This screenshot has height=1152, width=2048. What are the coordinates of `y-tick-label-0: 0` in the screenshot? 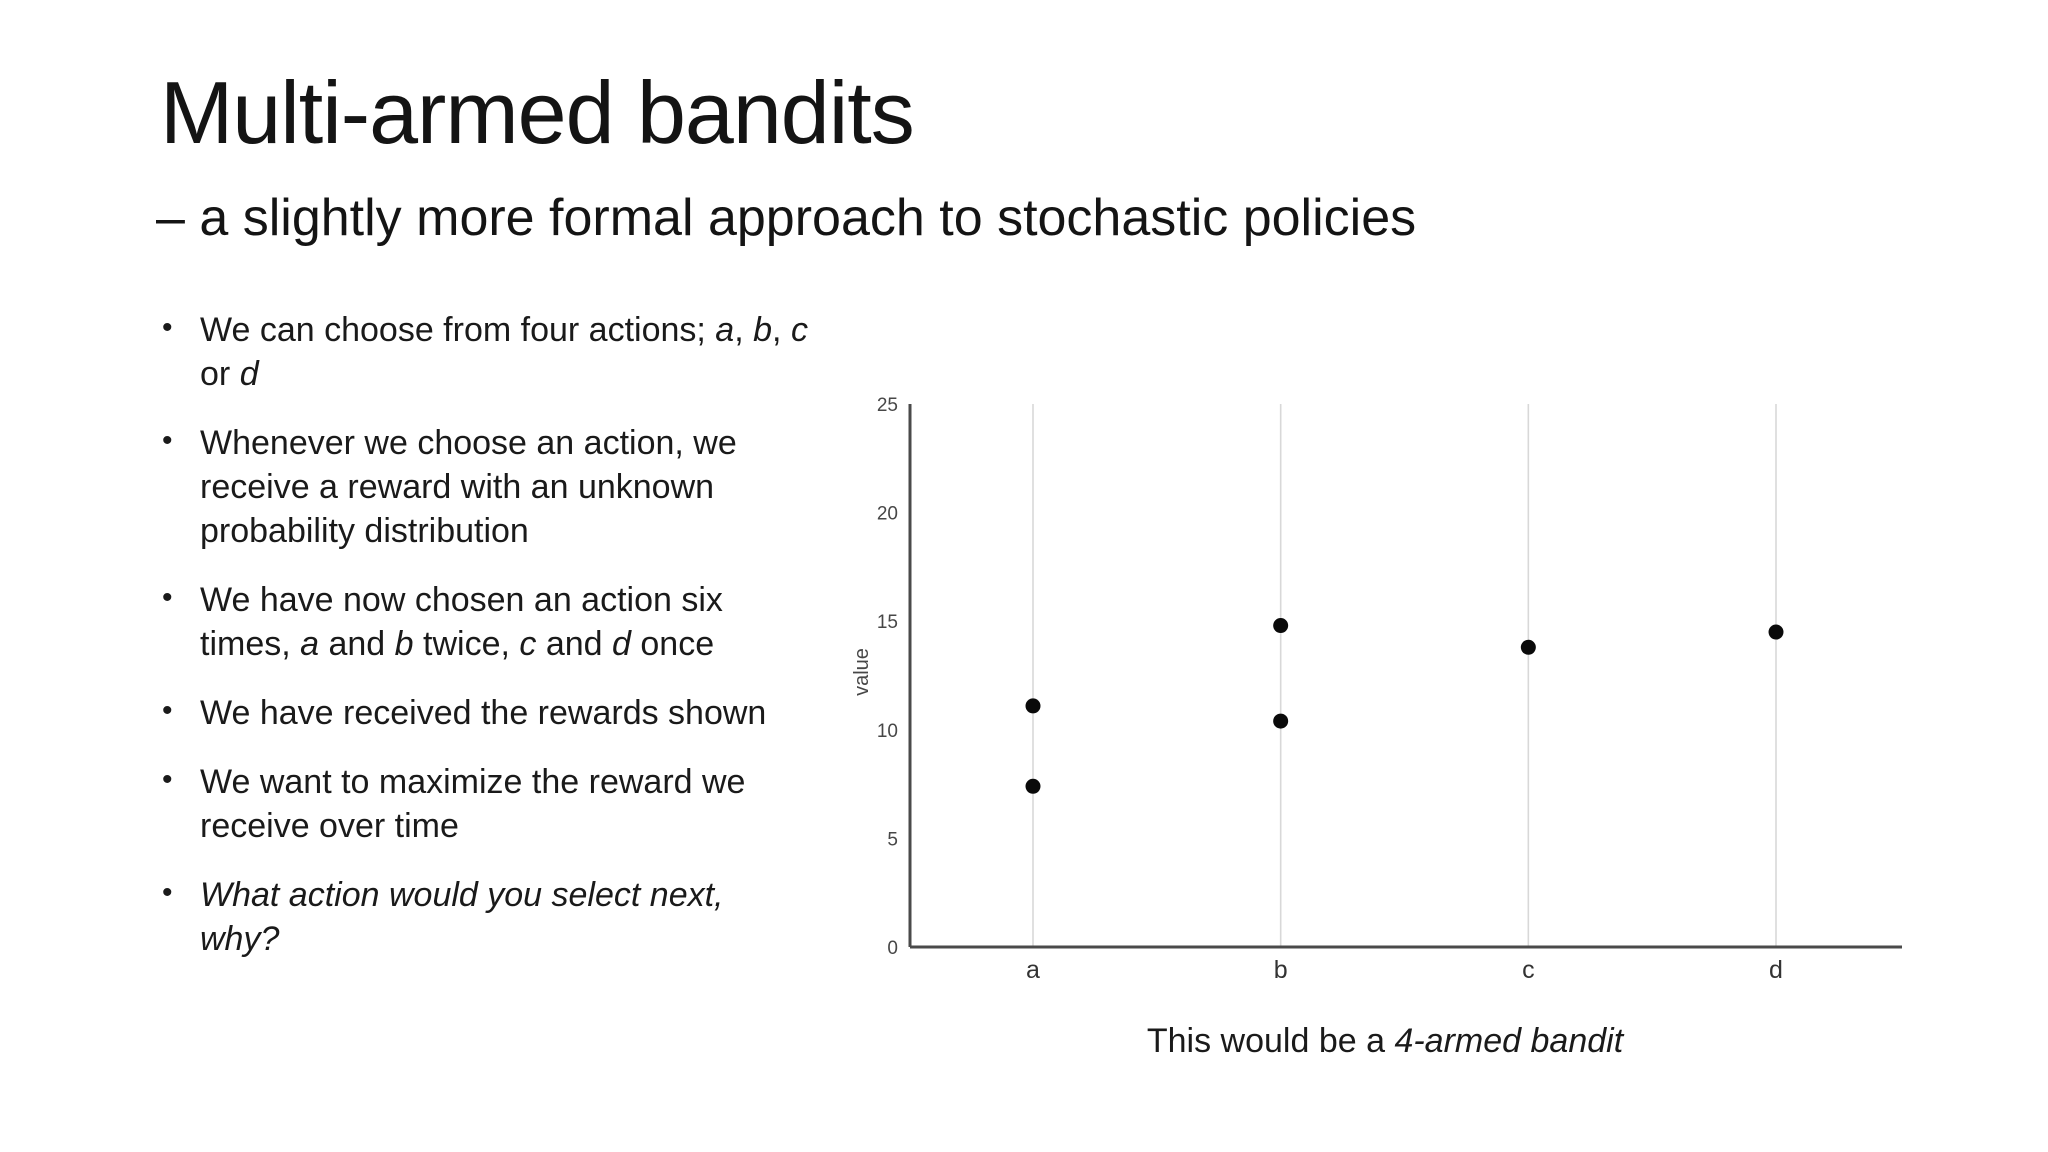 It's located at (892, 948).